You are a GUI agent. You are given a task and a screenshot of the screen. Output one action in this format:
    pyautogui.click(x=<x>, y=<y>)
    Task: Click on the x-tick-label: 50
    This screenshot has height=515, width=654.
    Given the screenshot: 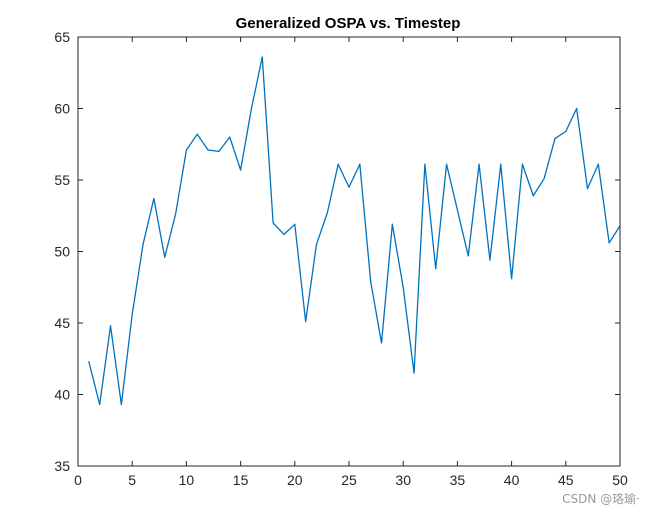 What is the action you would take?
    pyautogui.click(x=620, y=480)
    